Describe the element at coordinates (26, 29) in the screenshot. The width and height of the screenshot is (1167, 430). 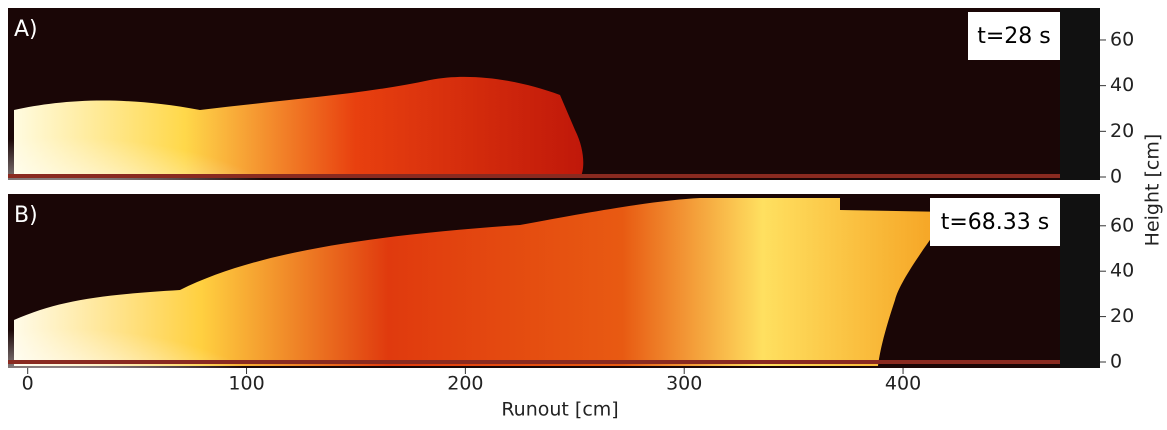
I see `panel-label: A)` at that location.